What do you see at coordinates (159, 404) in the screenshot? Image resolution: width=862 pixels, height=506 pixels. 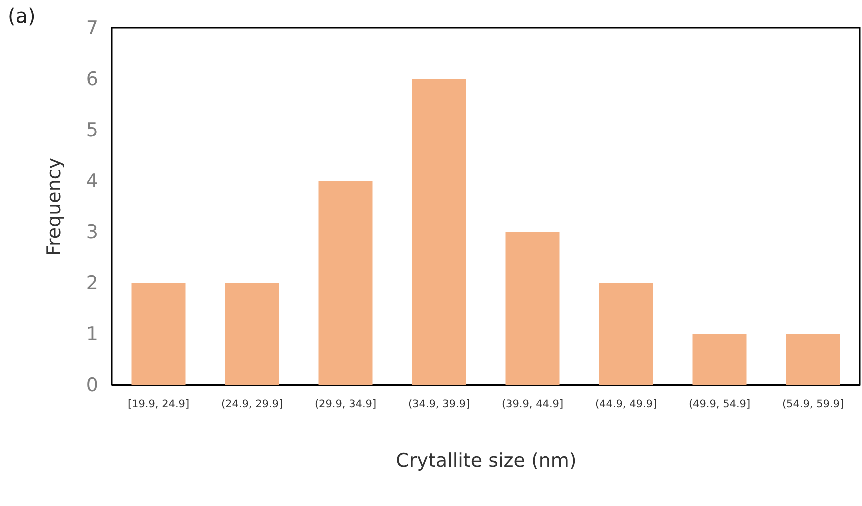 I see `x-tick-label: [19.9, 24.9]` at bounding box center [159, 404].